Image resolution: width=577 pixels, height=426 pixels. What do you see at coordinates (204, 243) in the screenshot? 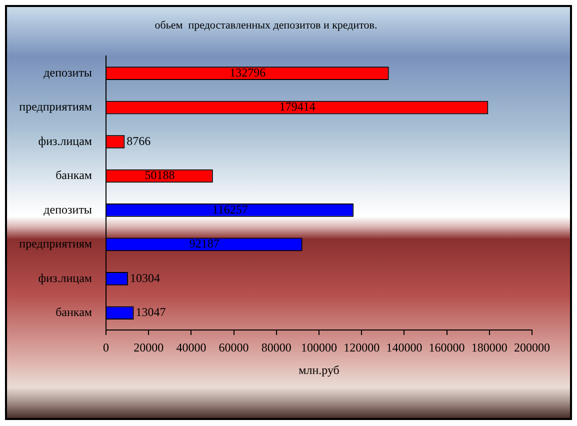
I see `data-label: 92187` at bounding box center [204, 243].